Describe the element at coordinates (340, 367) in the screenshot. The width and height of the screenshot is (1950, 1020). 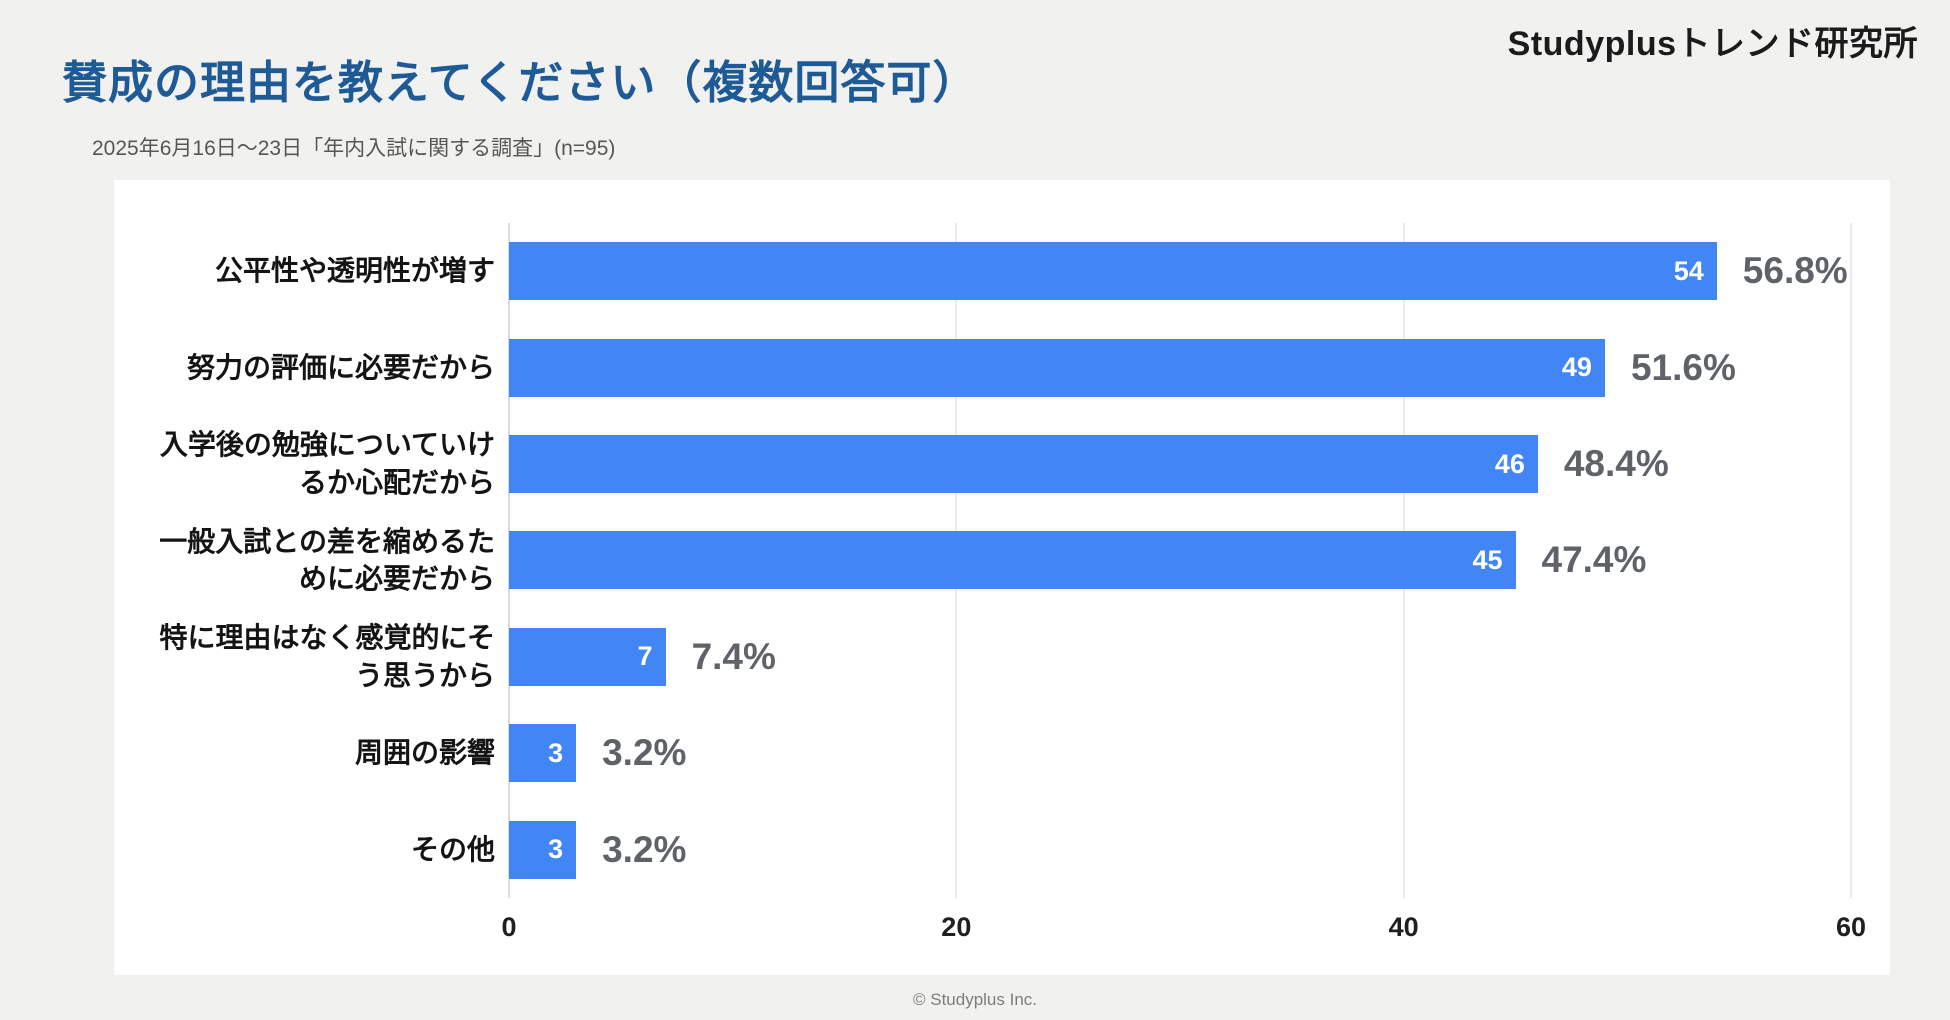
I see `category-label: 努力の評価に必要だから` at that location.